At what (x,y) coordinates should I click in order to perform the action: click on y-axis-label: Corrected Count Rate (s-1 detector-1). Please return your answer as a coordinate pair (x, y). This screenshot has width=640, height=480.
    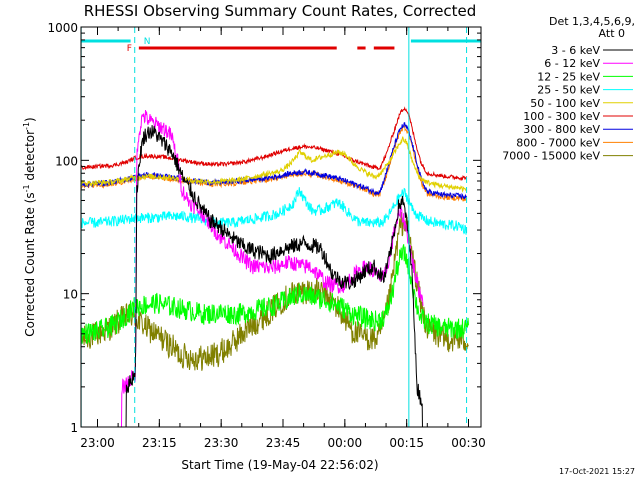
    Looking at the image, I should click on (29, 226).